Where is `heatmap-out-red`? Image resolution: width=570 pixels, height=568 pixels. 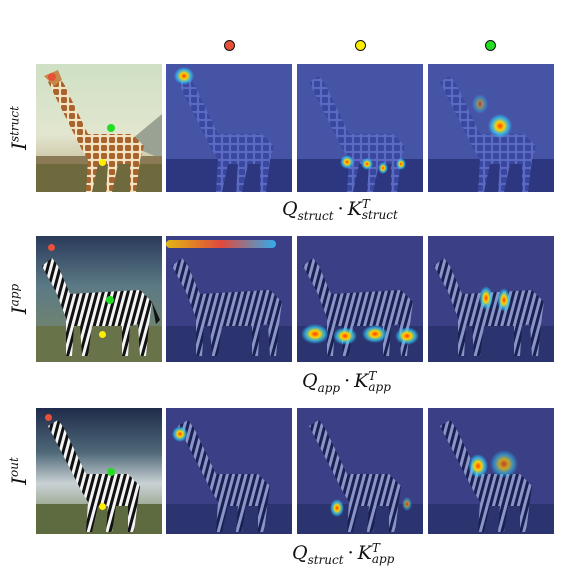
heatmap-out-red is located at coordinates (229, 471).